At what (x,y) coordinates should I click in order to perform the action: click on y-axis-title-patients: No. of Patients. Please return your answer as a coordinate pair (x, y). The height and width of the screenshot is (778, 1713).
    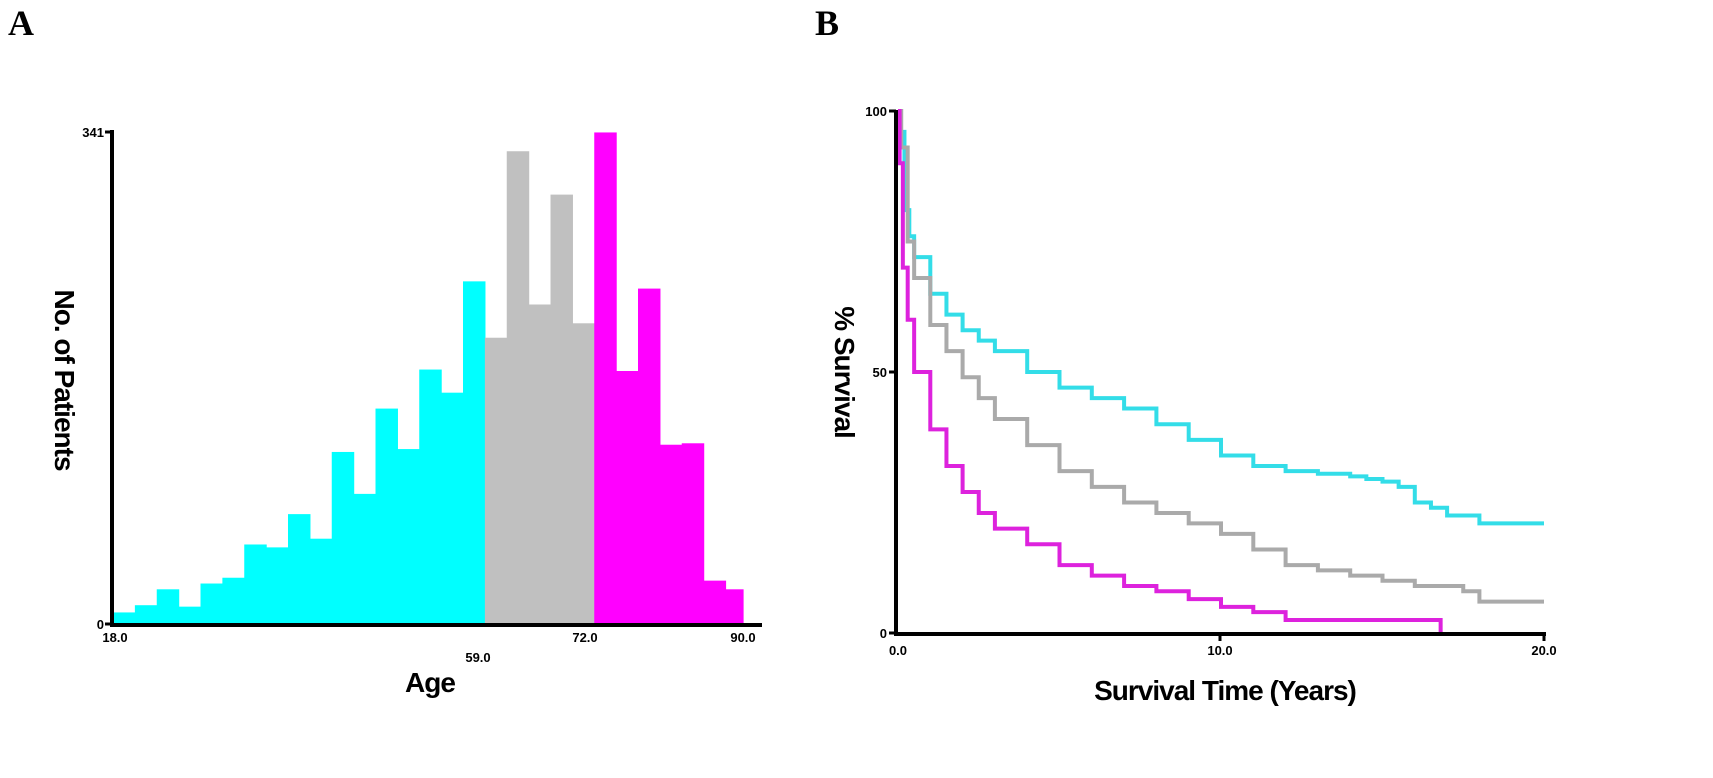
    Looking at the image, I should click on (64, 379).